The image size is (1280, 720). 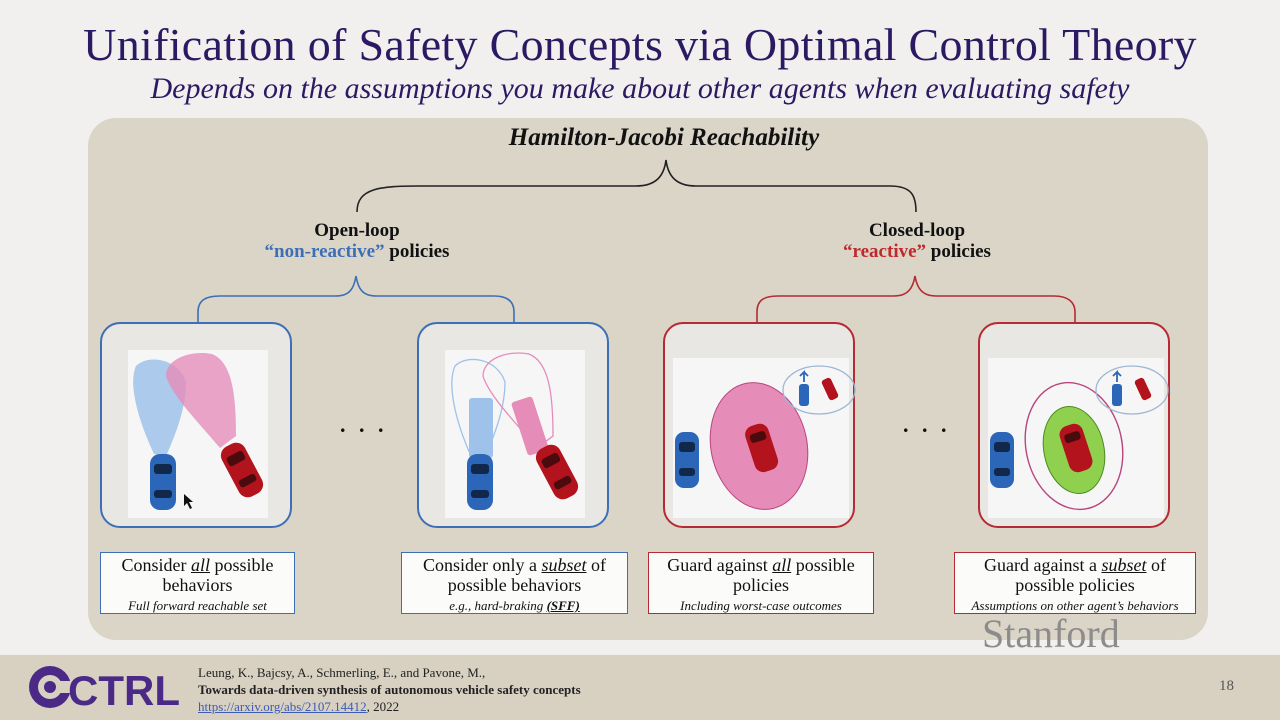 What do you see at coordinates (761, 605) in the screenshot?
I see `caption-note: Including worst-case outcomes` at bounding box center [761, 605].